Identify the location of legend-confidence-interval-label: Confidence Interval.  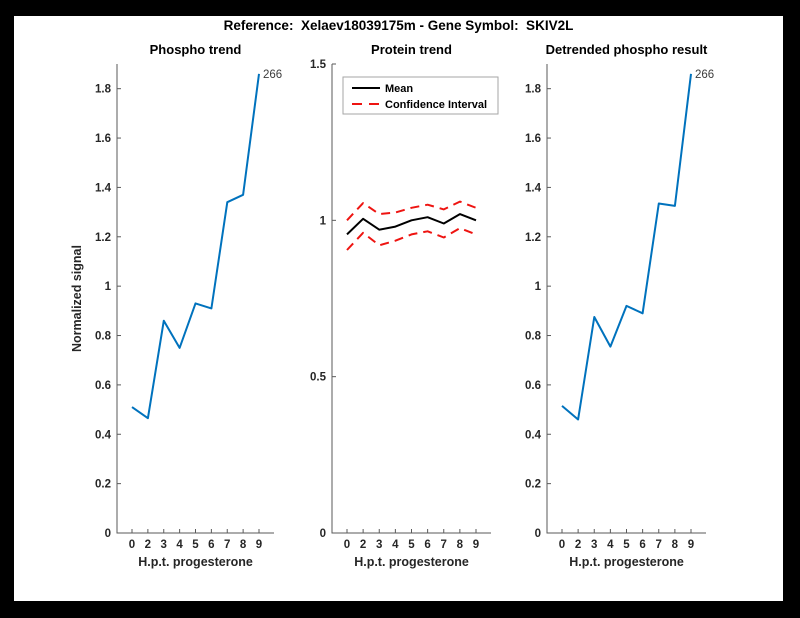
(436, 105).